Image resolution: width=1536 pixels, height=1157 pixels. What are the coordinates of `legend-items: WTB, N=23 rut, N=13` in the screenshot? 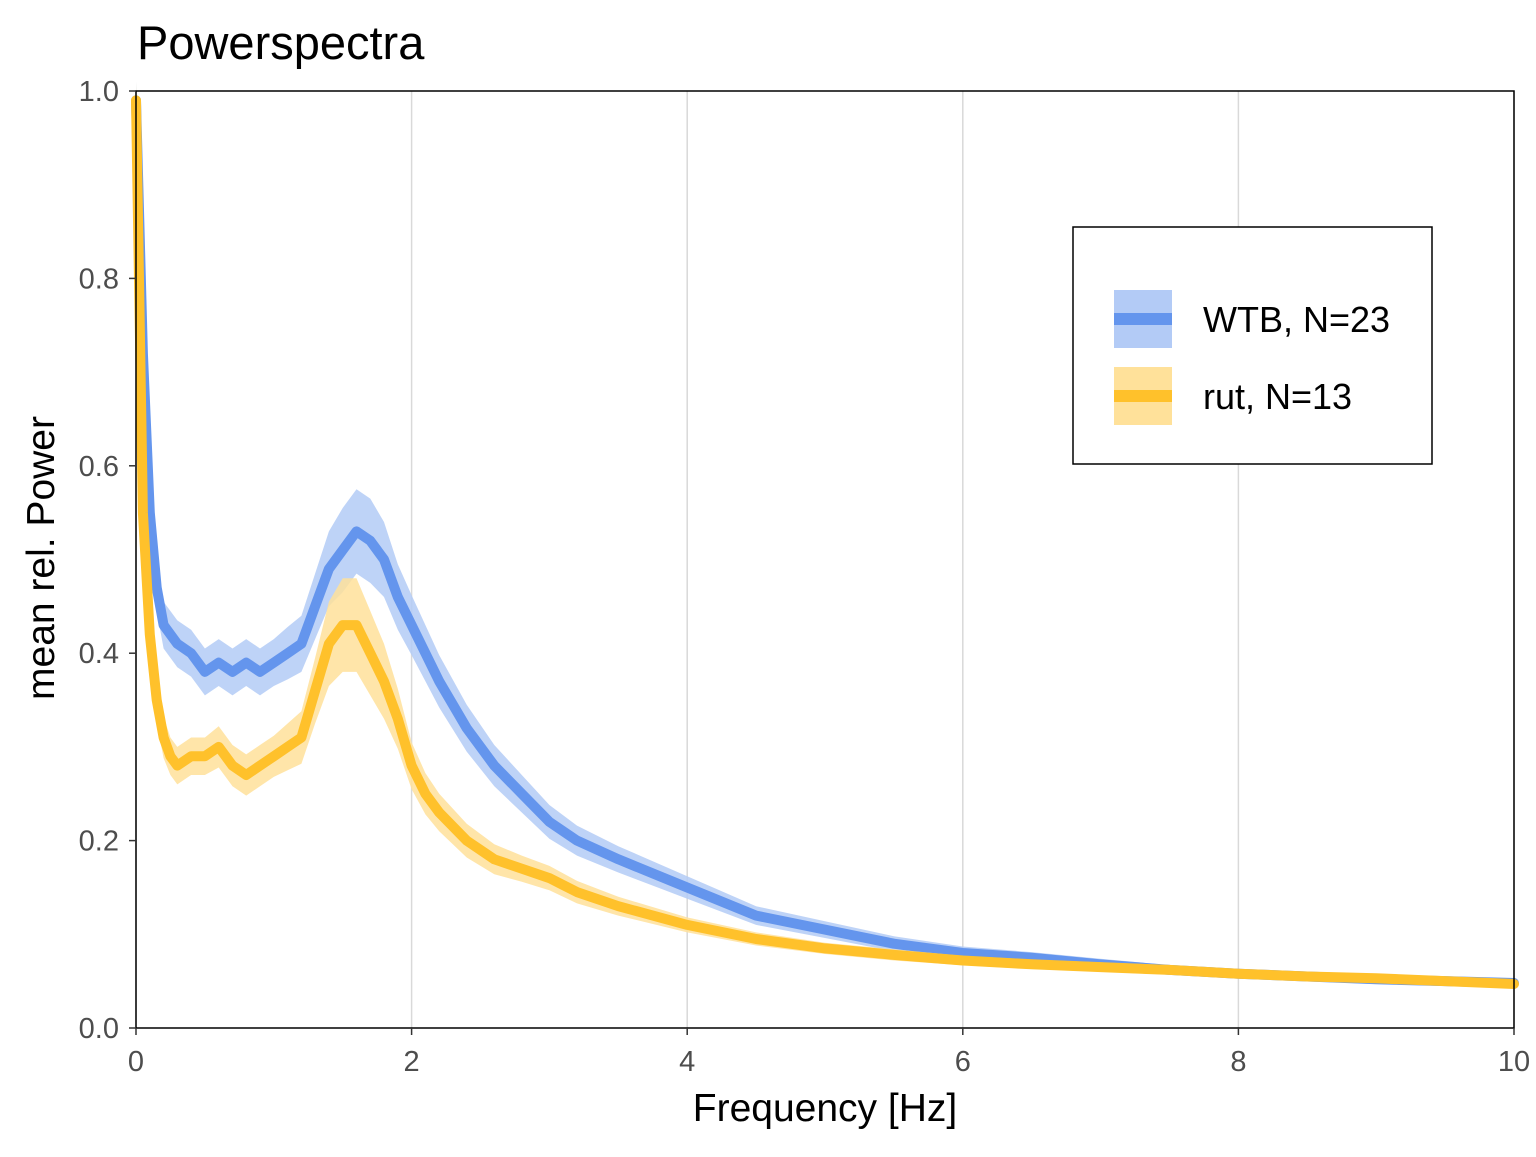 It's located at (1252, 357).